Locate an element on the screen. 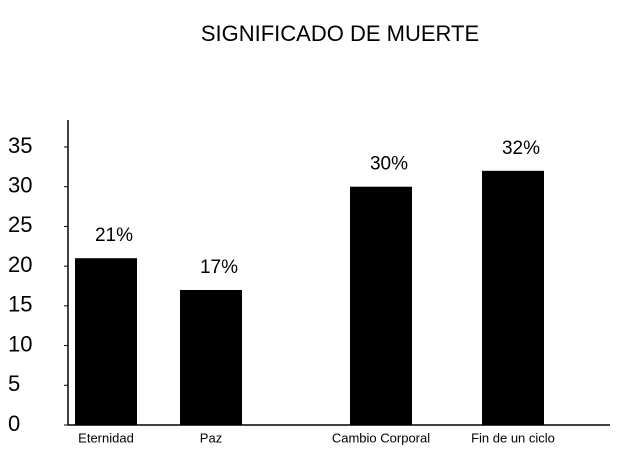  y-tick-label: 10 is located at coordinates (20, 343).